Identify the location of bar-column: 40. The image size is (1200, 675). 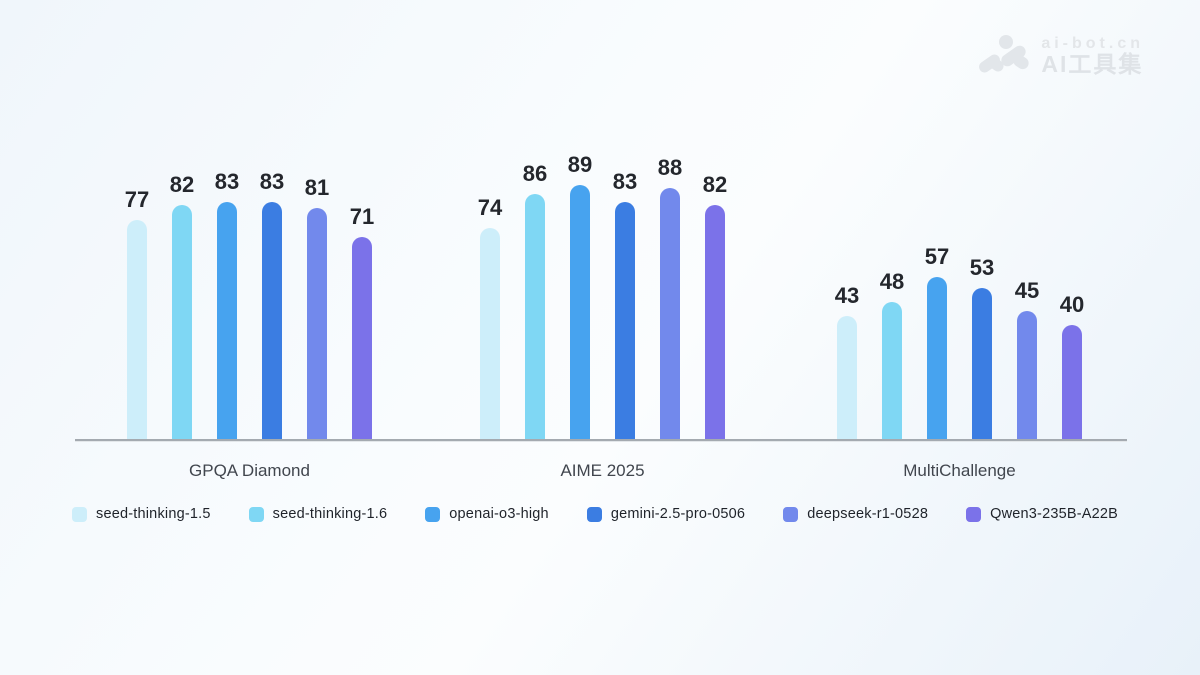
(1072, 365).